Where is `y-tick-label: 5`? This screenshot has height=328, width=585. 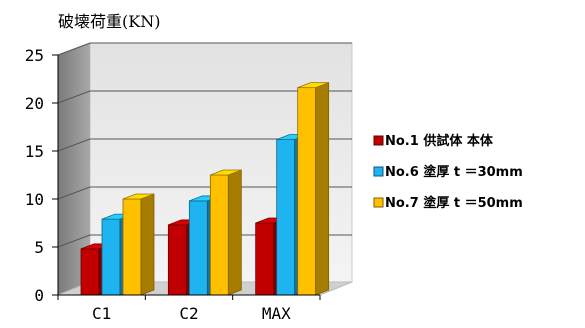
y-tick-label: 5 is located at coordinates (39, 247).